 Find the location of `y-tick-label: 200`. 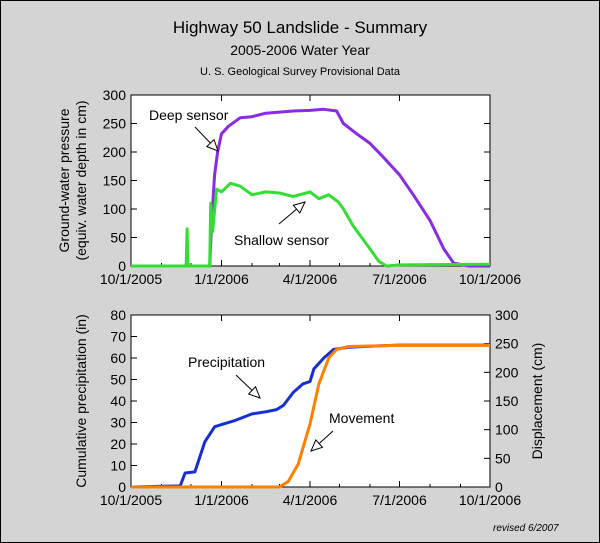

y-tick-label: 200 is located at coordinates (115, 152).